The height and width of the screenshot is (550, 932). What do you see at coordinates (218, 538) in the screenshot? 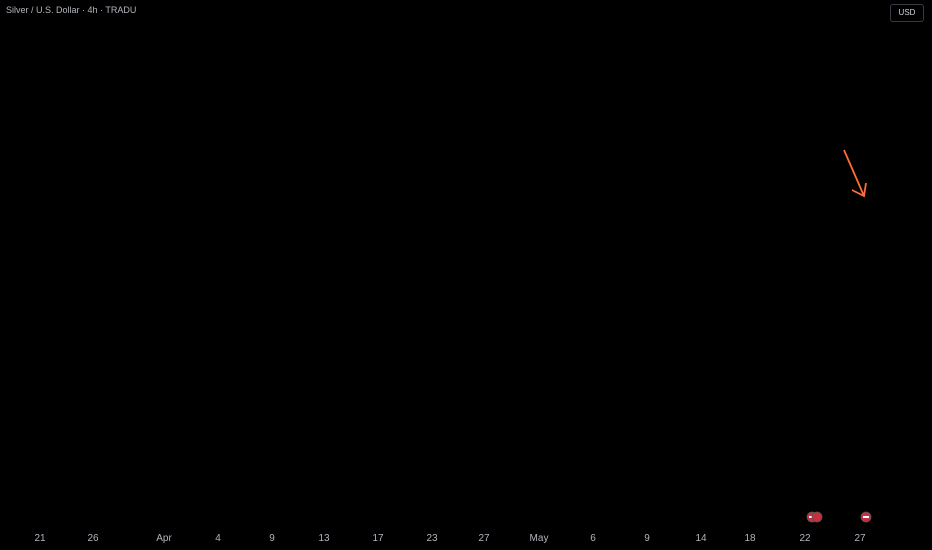
I see `x-tick-label: 4` at bounding box center [218, 538].